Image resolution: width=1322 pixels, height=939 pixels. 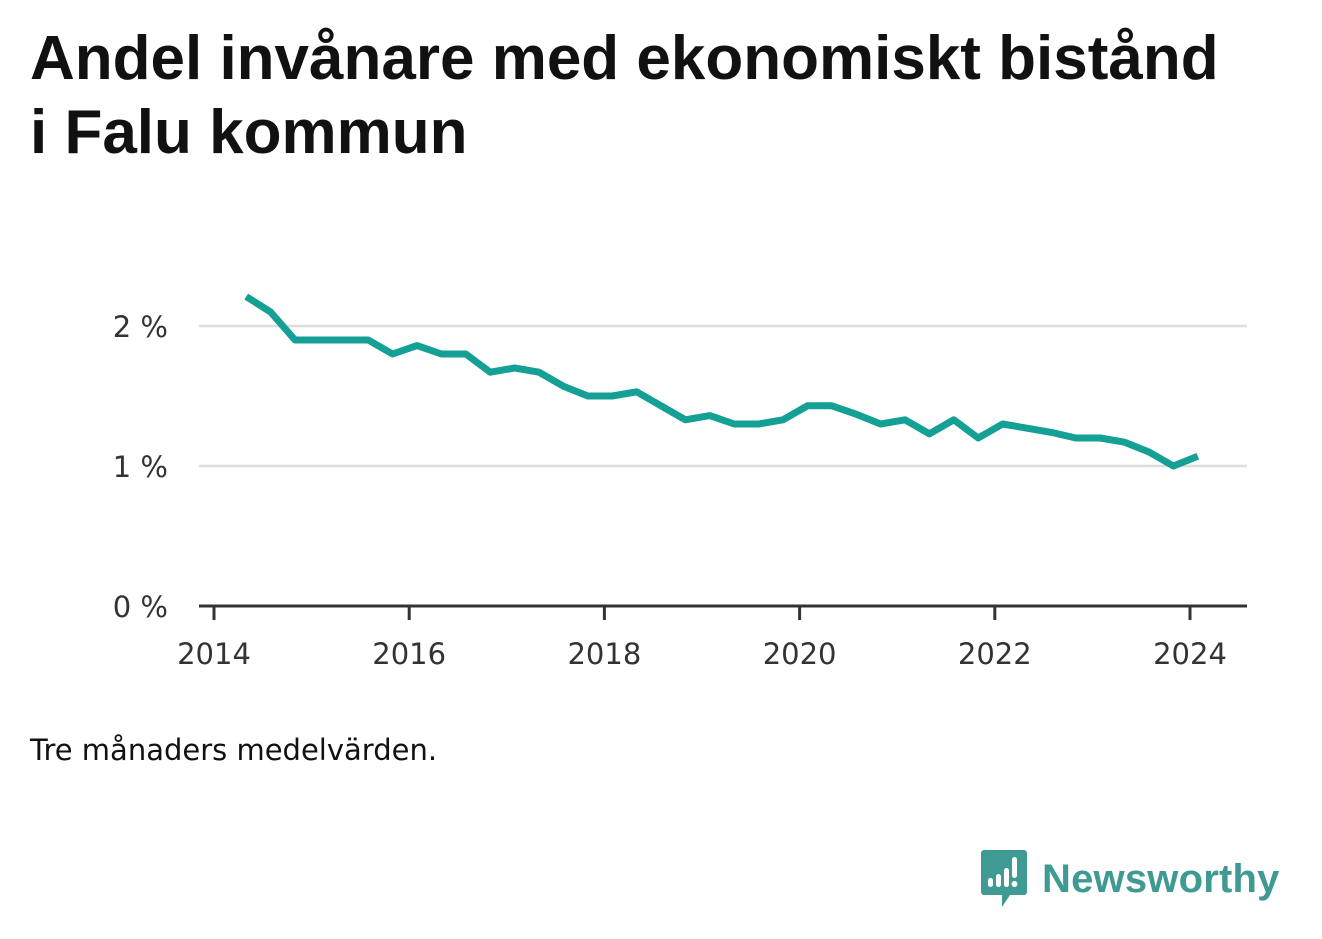 What do you see at coordinates (214, 654) in the screenshot?
I see `x-tick-label: 2014` at bounding box center [214, 654].